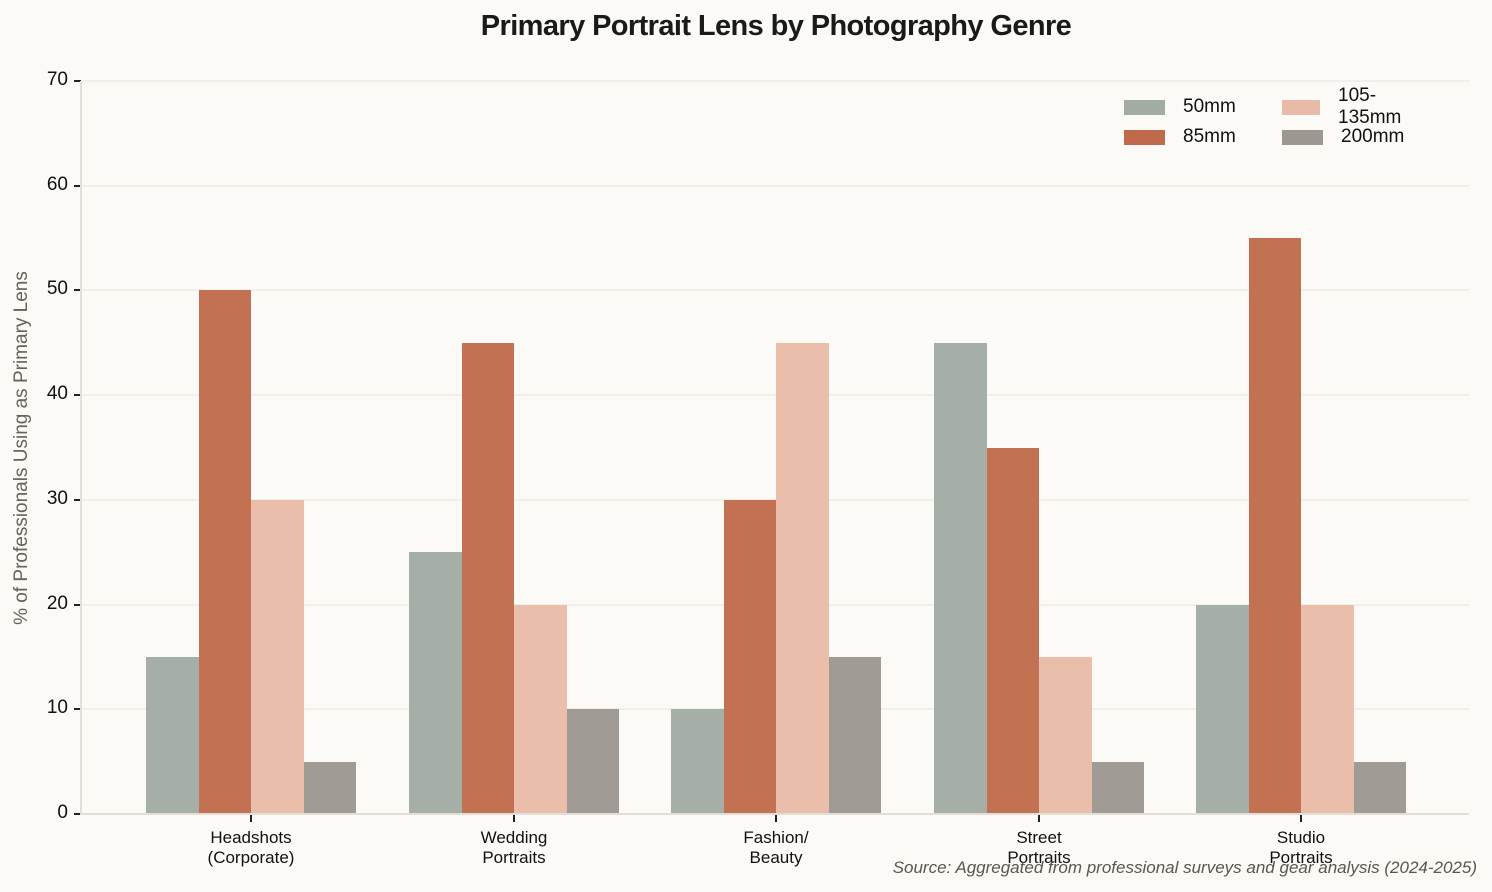  Describe the element at coordinates (57, 498) in the screenshot. I see `y-tick-label: 30` at that location.